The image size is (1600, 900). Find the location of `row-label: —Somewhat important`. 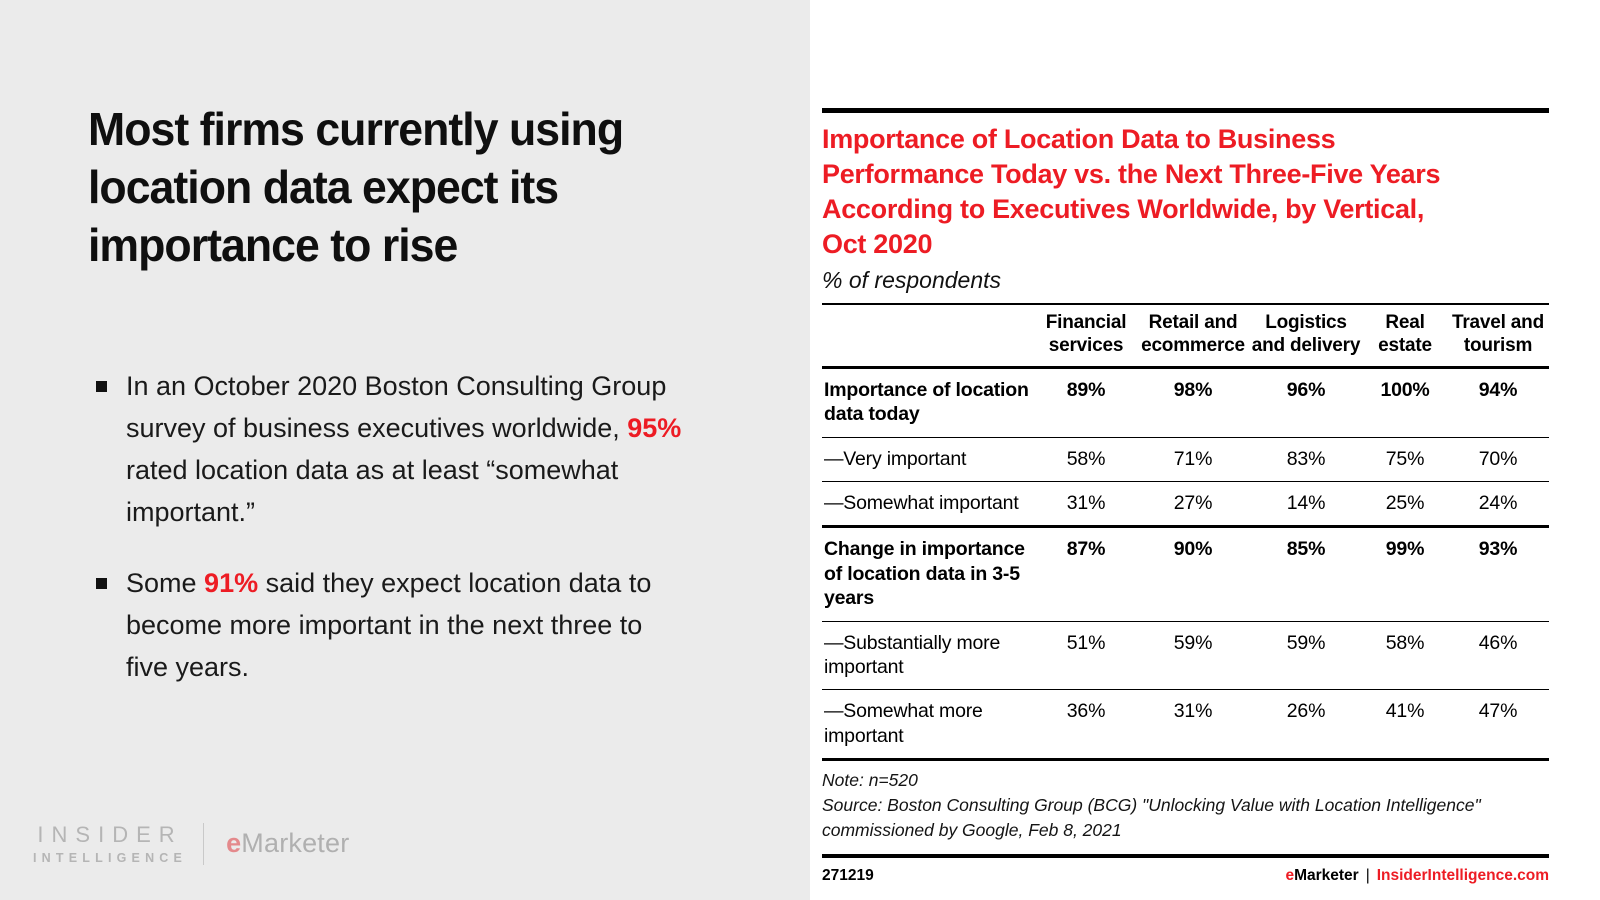

row-label: —Somewhat important is located at coordinates (928, 504).